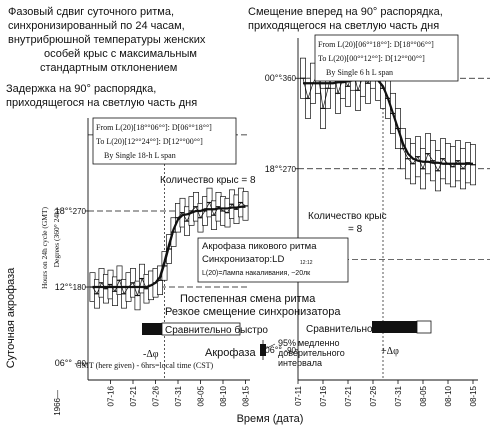 The width and height of the screenshot is (500, 428). What do you see at coordinates (270, 419) in the screenshot?
I see `x-axis-label: Время (дата)` at bounding box center [270, 419].